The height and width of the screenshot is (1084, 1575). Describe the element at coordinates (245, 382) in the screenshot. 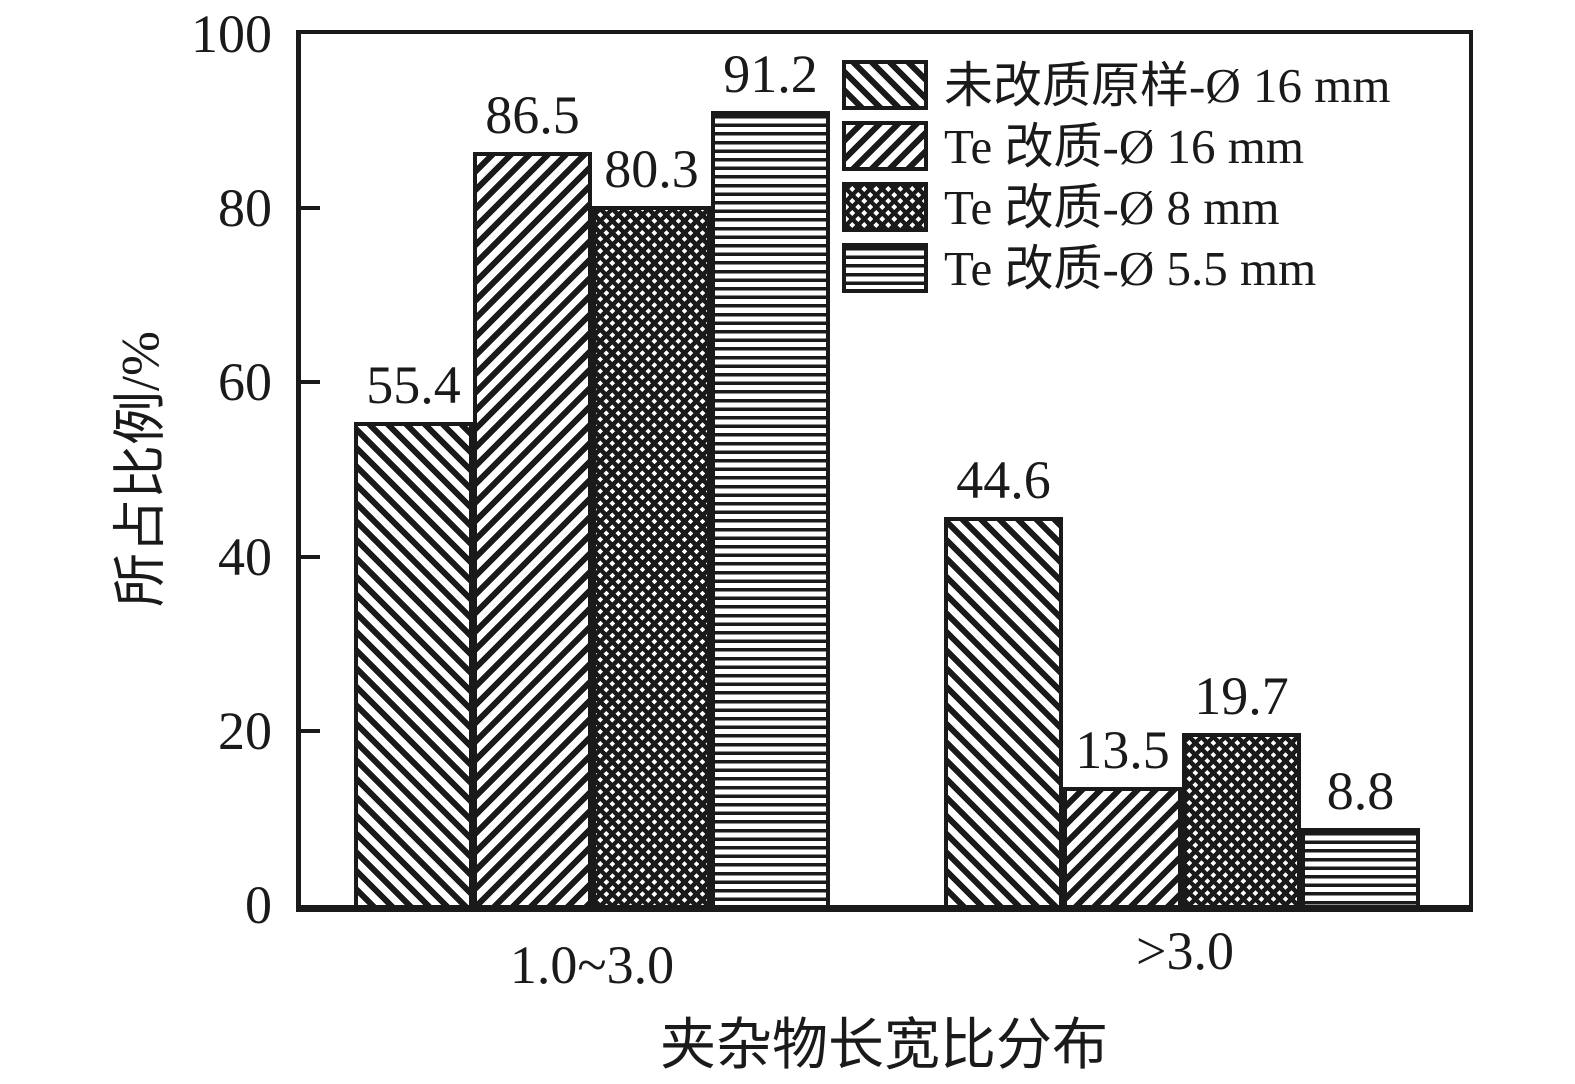

I see `y-axis-tick-label: 60` at that location.